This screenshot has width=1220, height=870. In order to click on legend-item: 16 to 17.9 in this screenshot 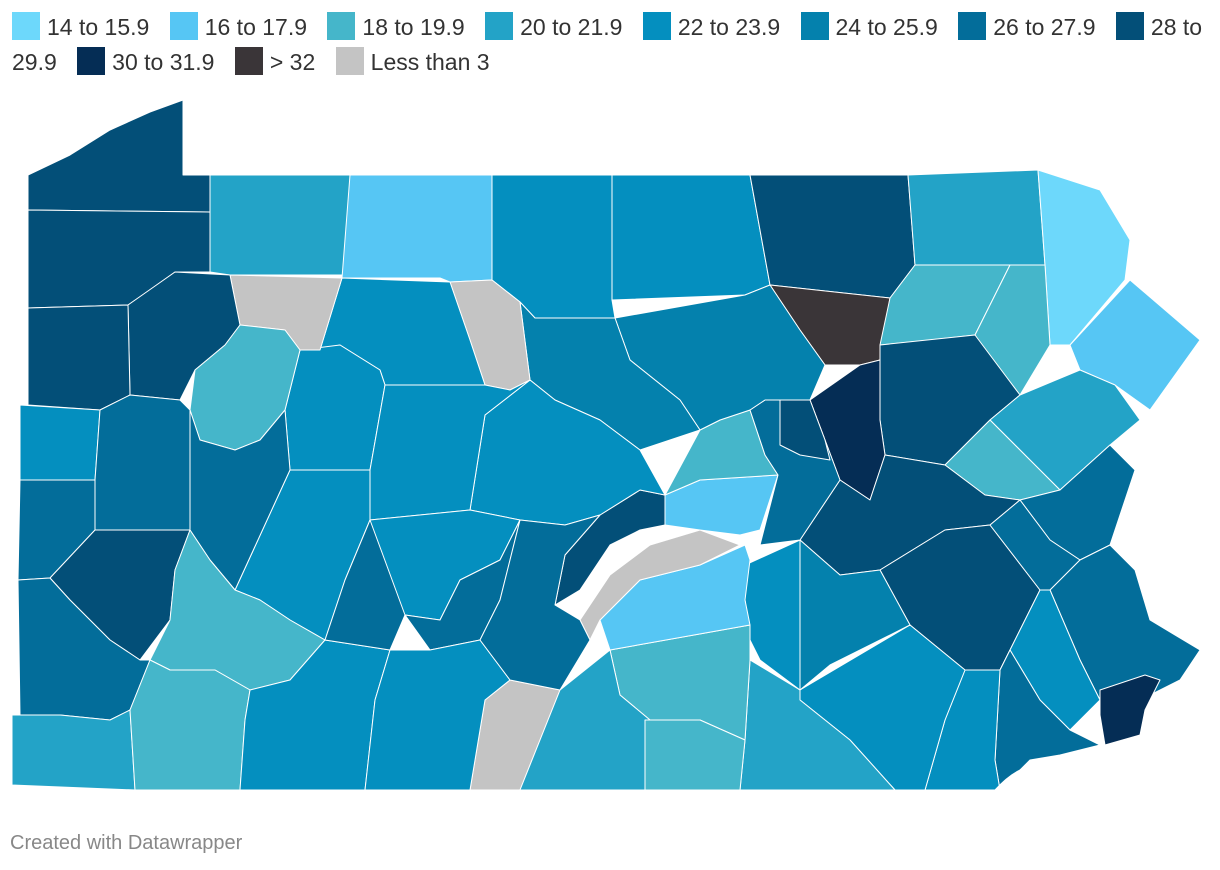, I will do `click(238, 26)`.